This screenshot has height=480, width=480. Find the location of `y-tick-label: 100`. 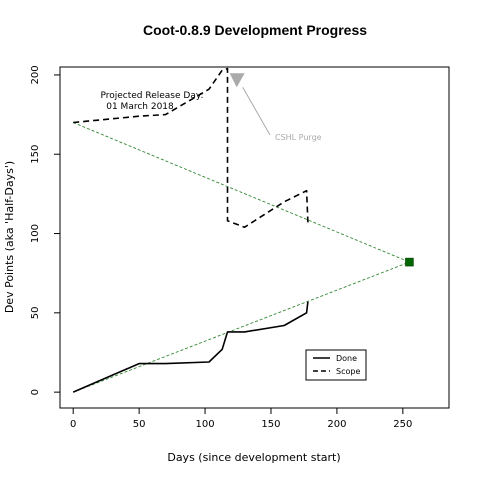

y-tick-label: 100 is located at coordinates (35, 233).